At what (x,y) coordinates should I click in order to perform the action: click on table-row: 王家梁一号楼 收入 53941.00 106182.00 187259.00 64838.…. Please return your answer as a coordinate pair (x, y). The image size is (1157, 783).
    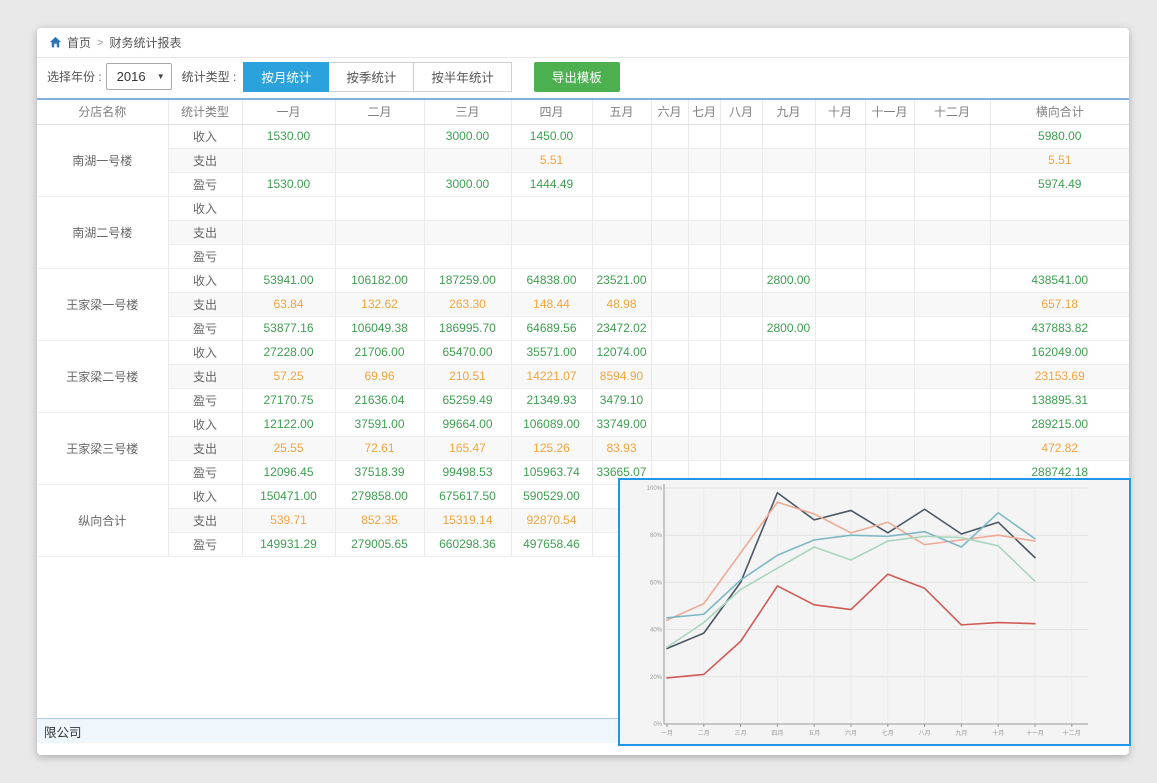
    Looking at the image, I should click on (583, 304).